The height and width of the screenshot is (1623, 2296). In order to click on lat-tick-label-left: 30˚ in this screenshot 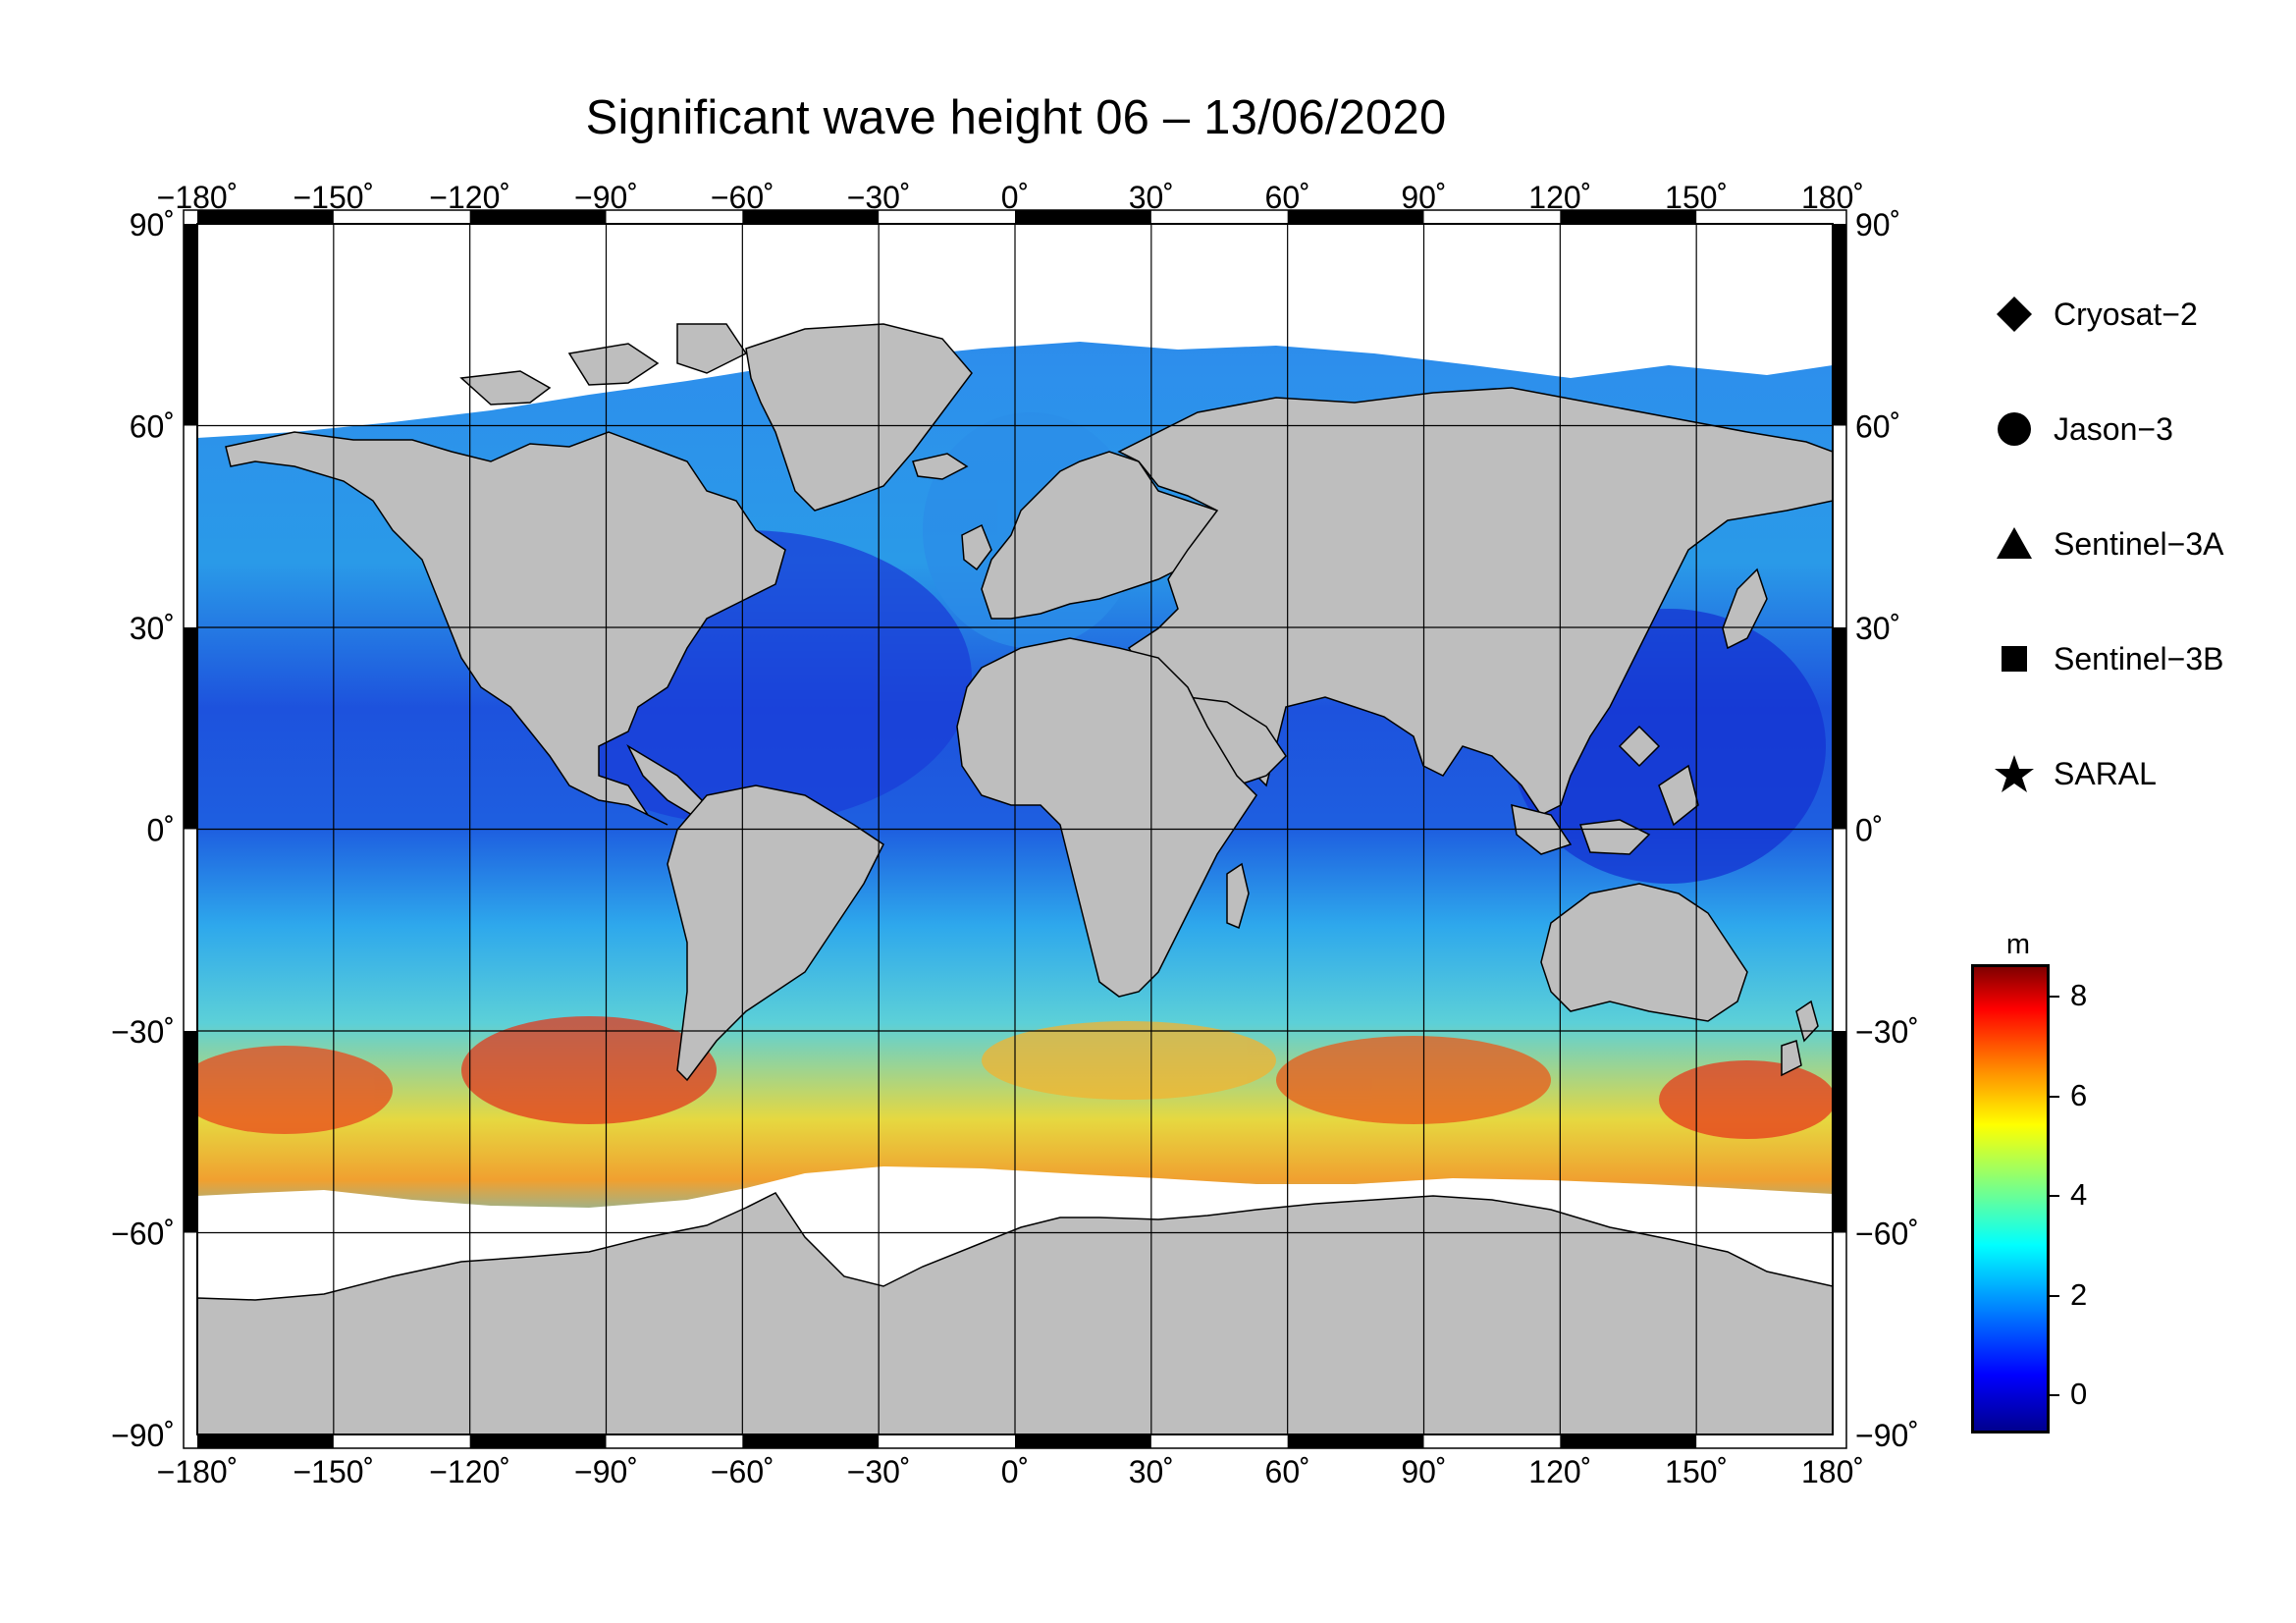, I will do `click(152, 628)`.